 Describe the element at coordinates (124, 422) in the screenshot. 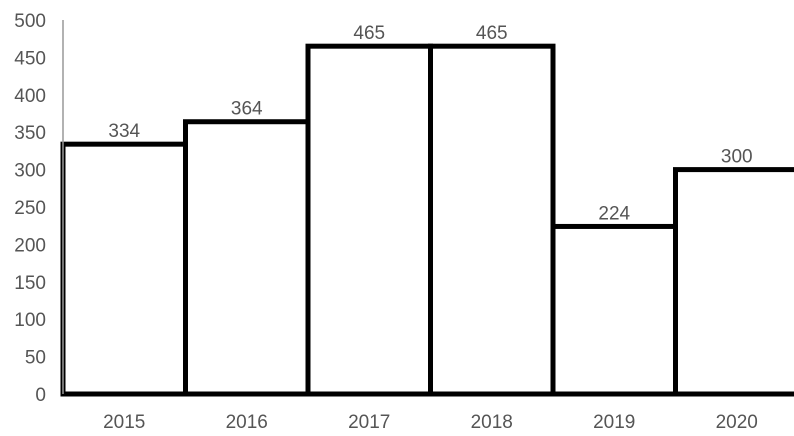

I see `x-tick-label: 2015` at that location.